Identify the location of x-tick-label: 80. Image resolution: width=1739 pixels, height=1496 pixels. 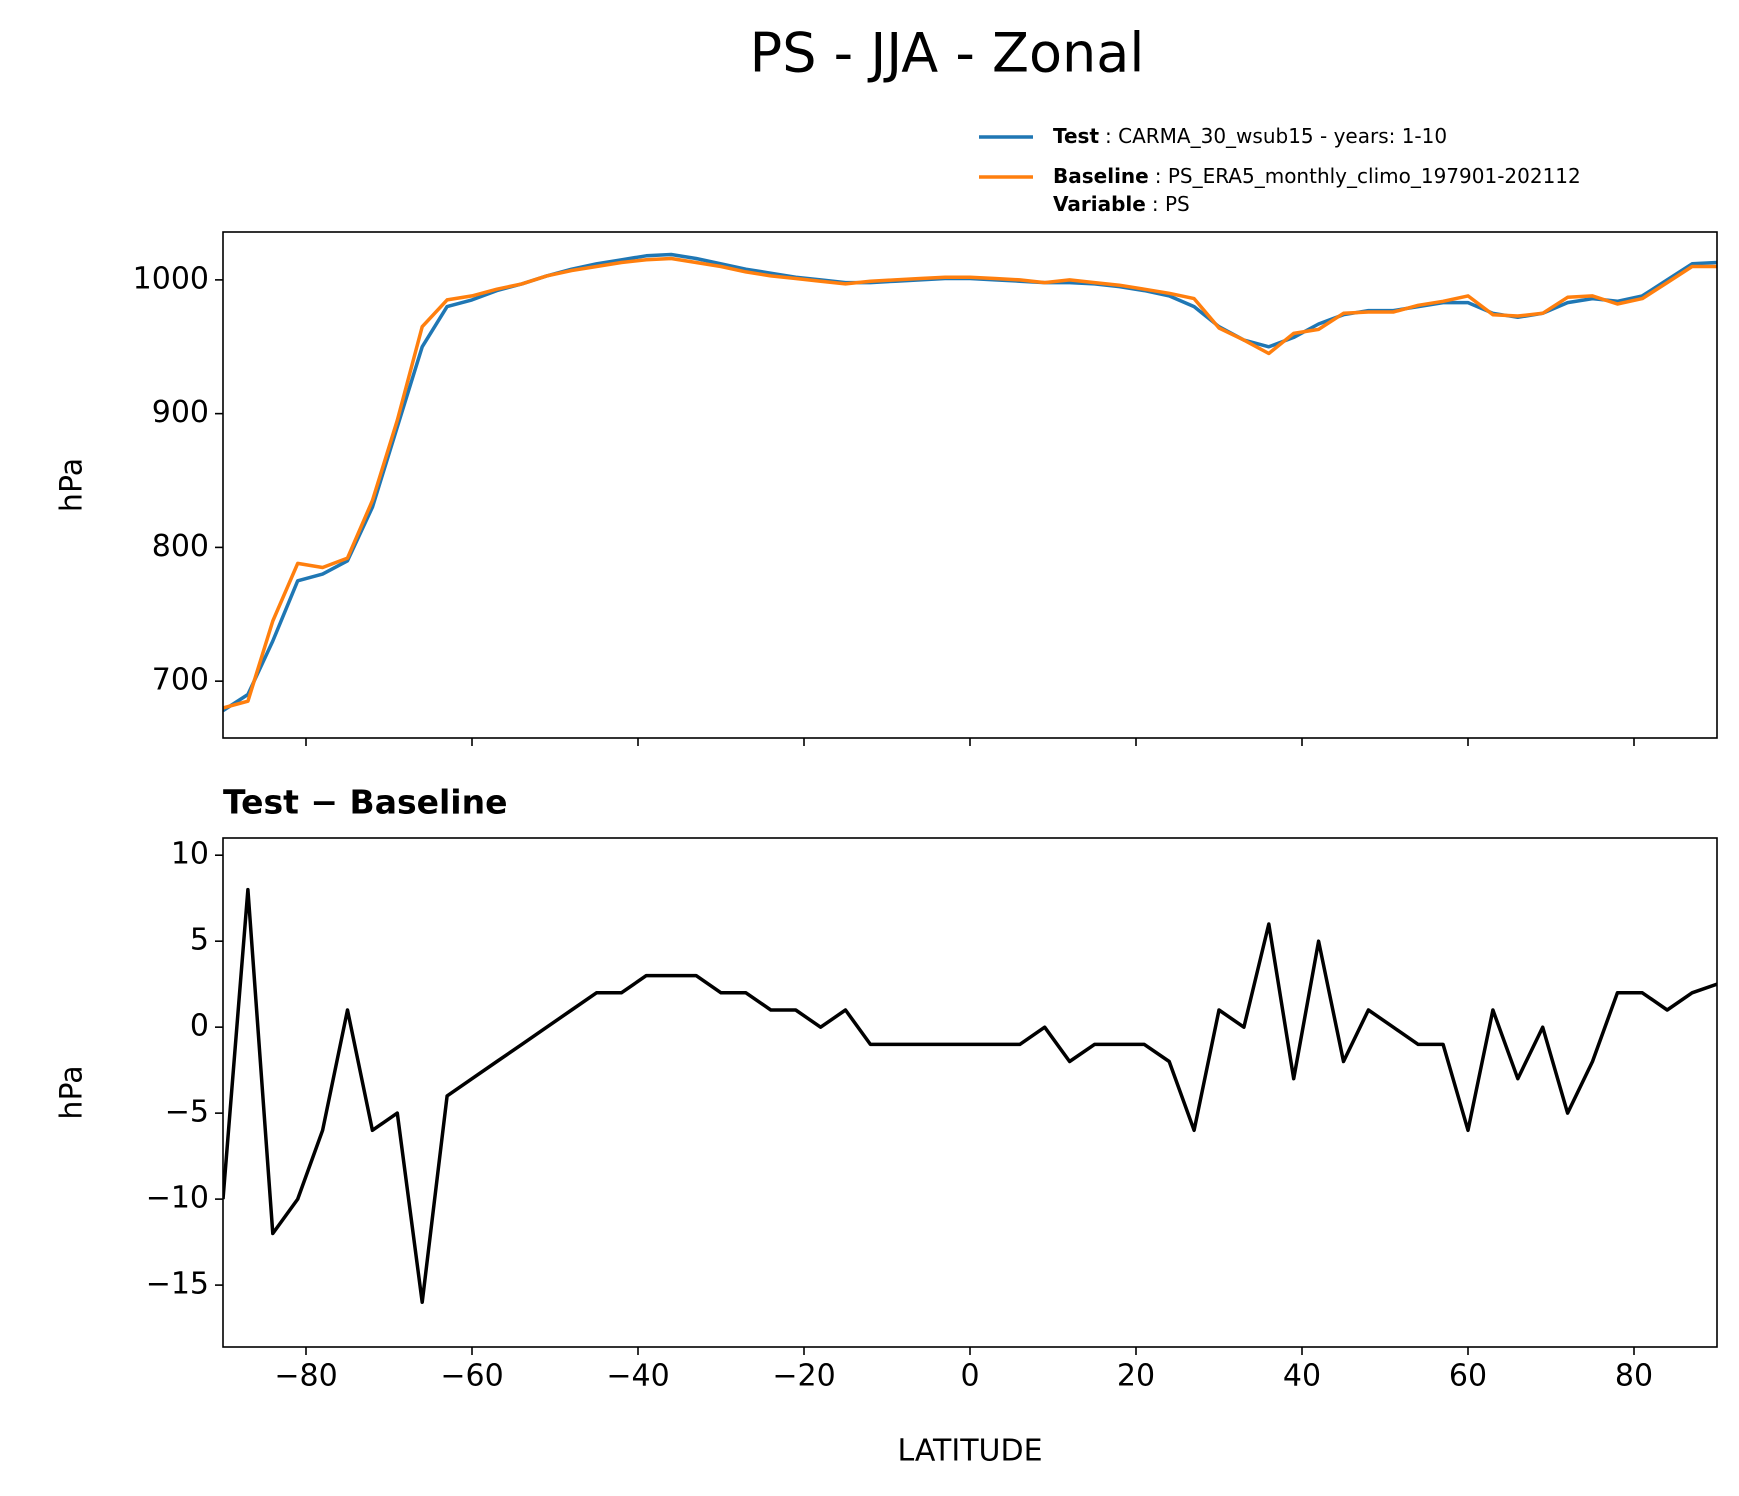
(1634, 1376).